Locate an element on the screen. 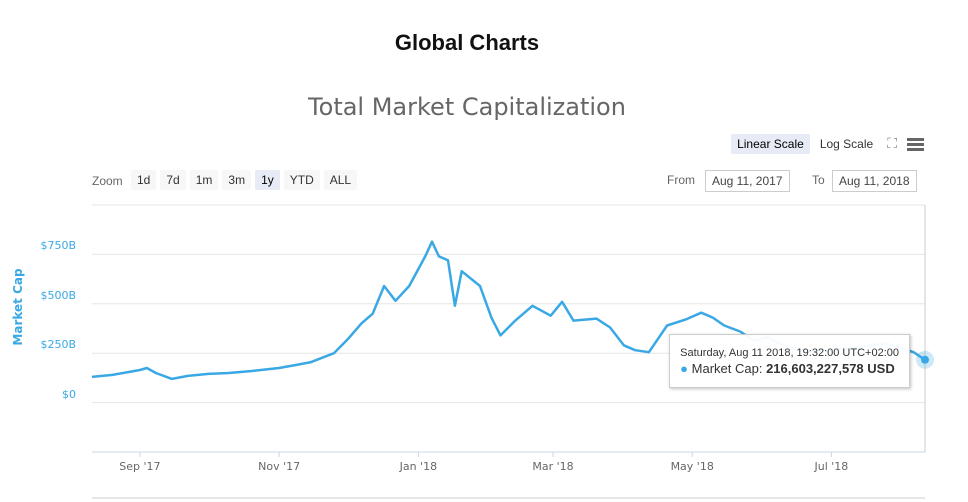 The height and width of the screenshot is (502, 968). to-date-input: Aug 11, 2018 is located at coordinates (874, 181).